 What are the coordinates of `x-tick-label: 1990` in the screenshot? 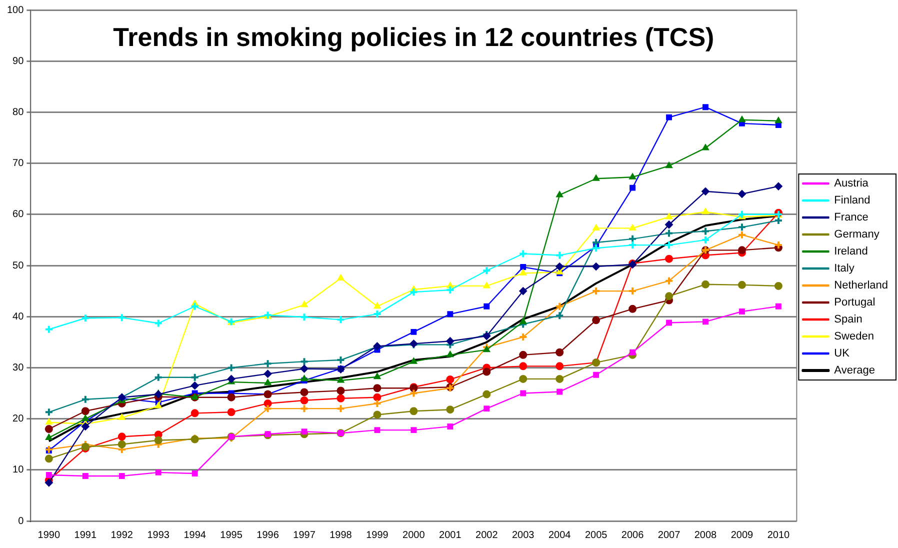 It's located at (49, 535).